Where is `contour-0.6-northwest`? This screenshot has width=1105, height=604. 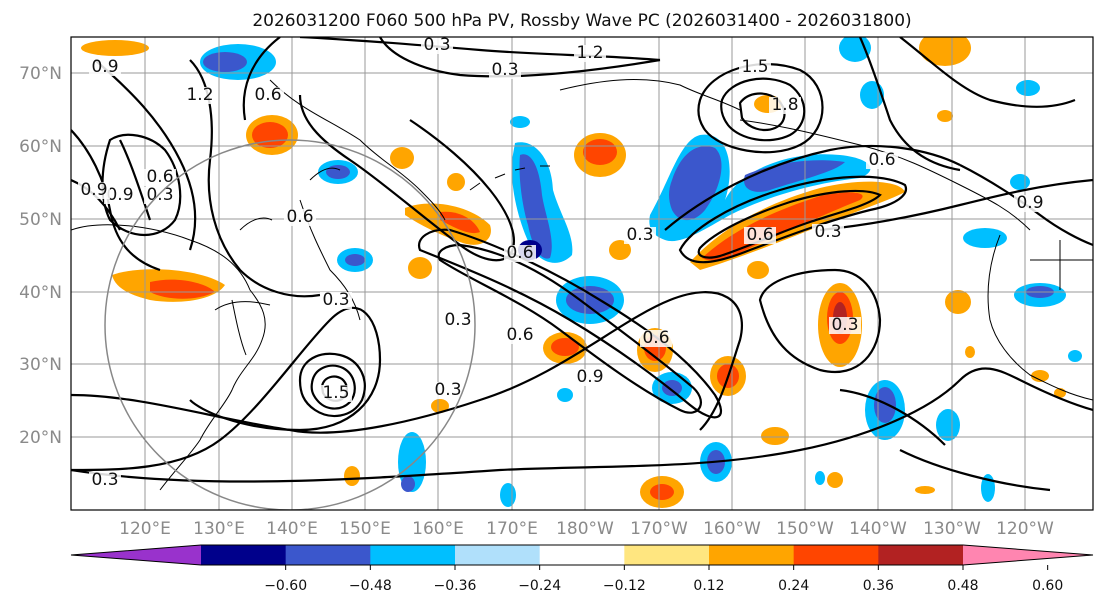 contour-0.6-northwest is located at coordinates (116, 200).